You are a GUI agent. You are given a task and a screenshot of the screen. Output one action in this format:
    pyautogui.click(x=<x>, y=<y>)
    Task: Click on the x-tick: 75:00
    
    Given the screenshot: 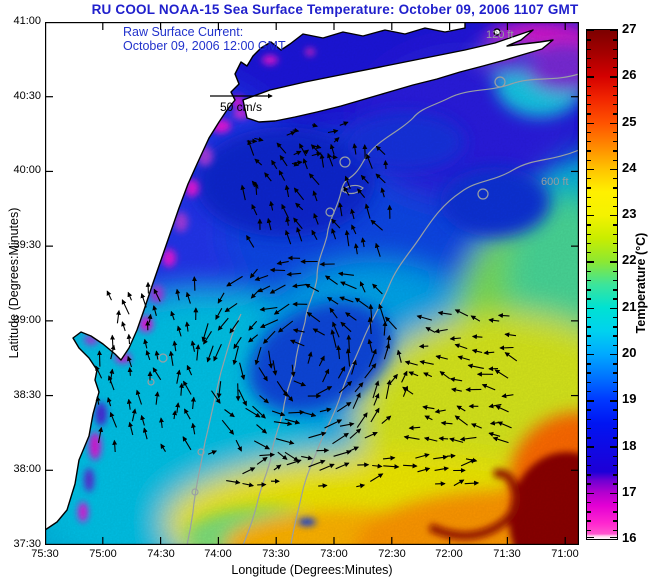 What is the action you would take?
    pyautogui.click(x=103, y=554)
    